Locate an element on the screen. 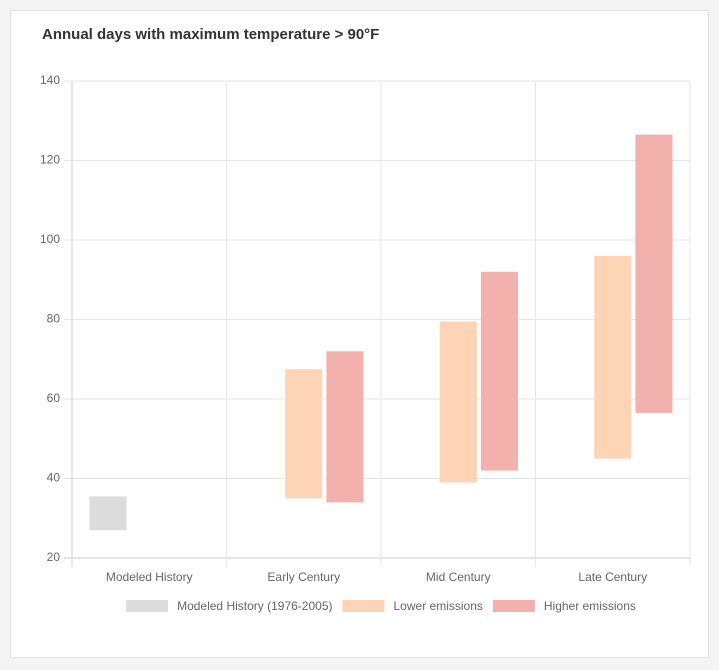  x-tick-label: Late Century is located at coordinates (612, 577).